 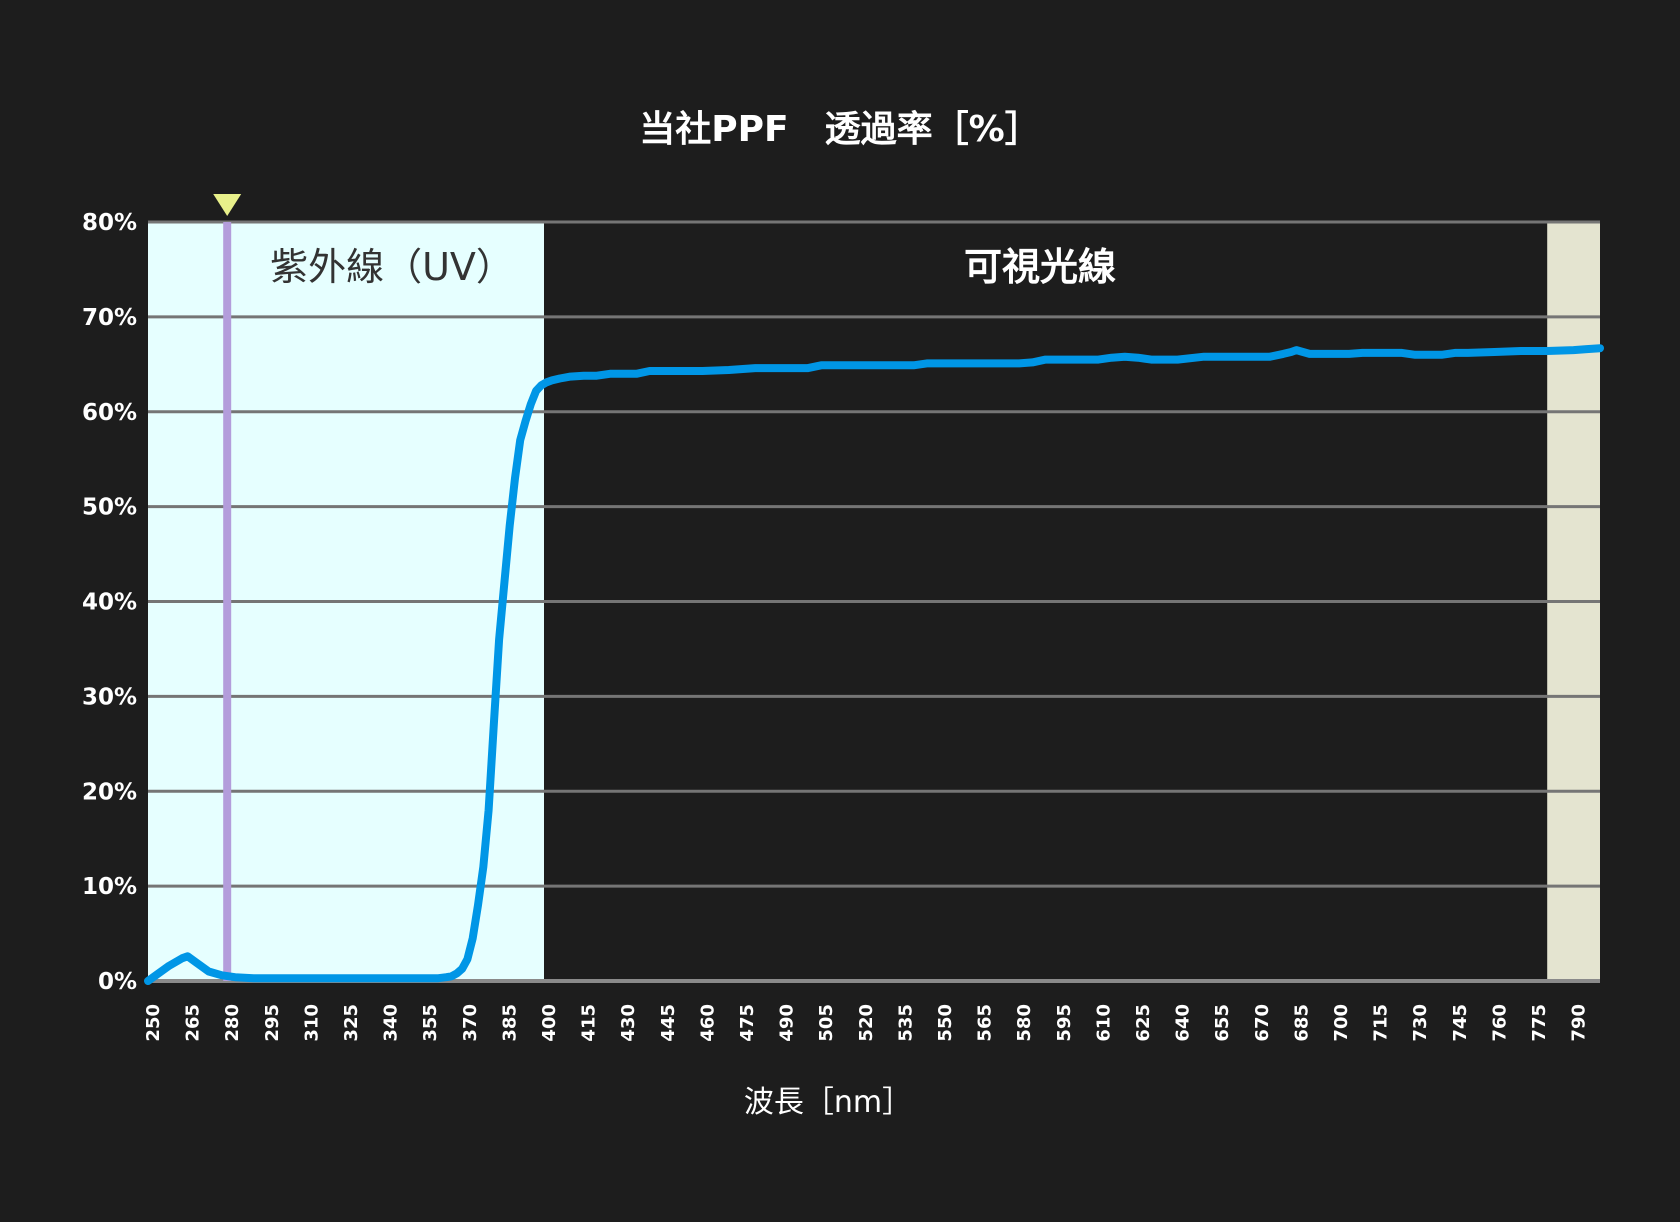 What do you see at coordinates (1040, 267) in the screenshot?
I see `region-label-visible: 可視光線` at bounding box center [1040, 267].